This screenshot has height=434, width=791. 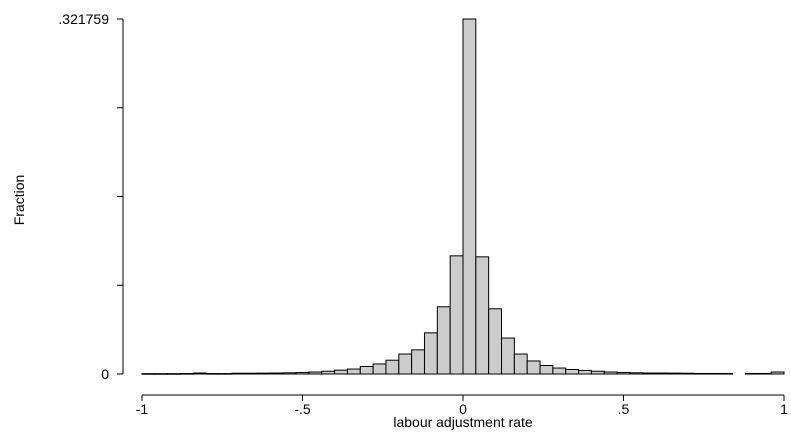 What do you see at coordinates (784, 409) in the screenshot?
I see `x-tick-label: 1` at bounding box center [784, 409].